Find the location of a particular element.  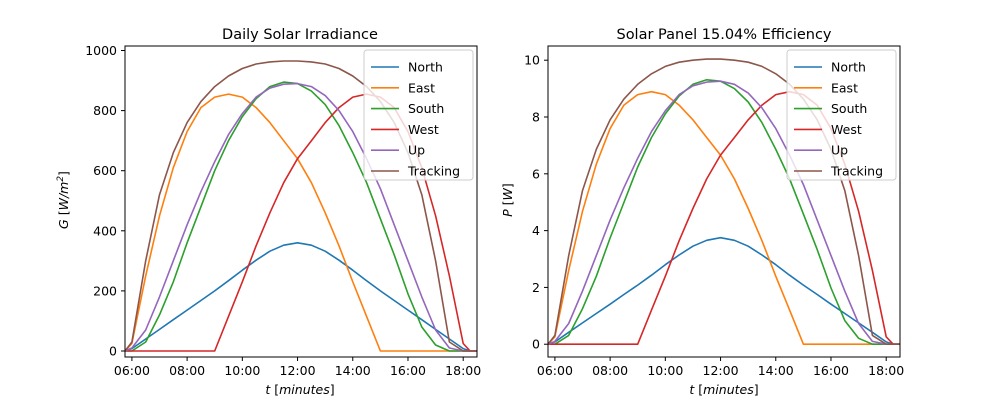

chart-title: Daily Solar Irradiance is located at coordinates (300, 35).